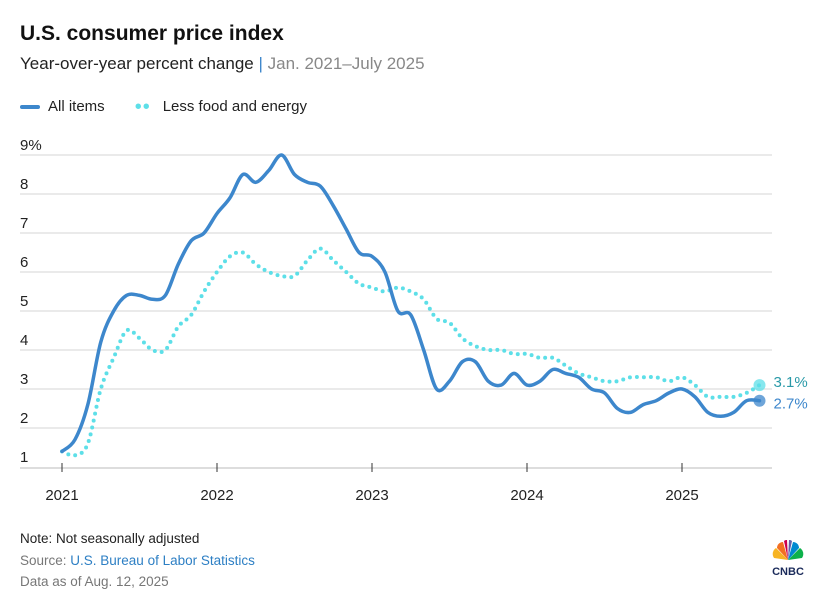 The image size is (825, 599). Describe the element at coordinates (791, 404) in the screenshot. I see `end-label-all-items: 2.7%` at that location.